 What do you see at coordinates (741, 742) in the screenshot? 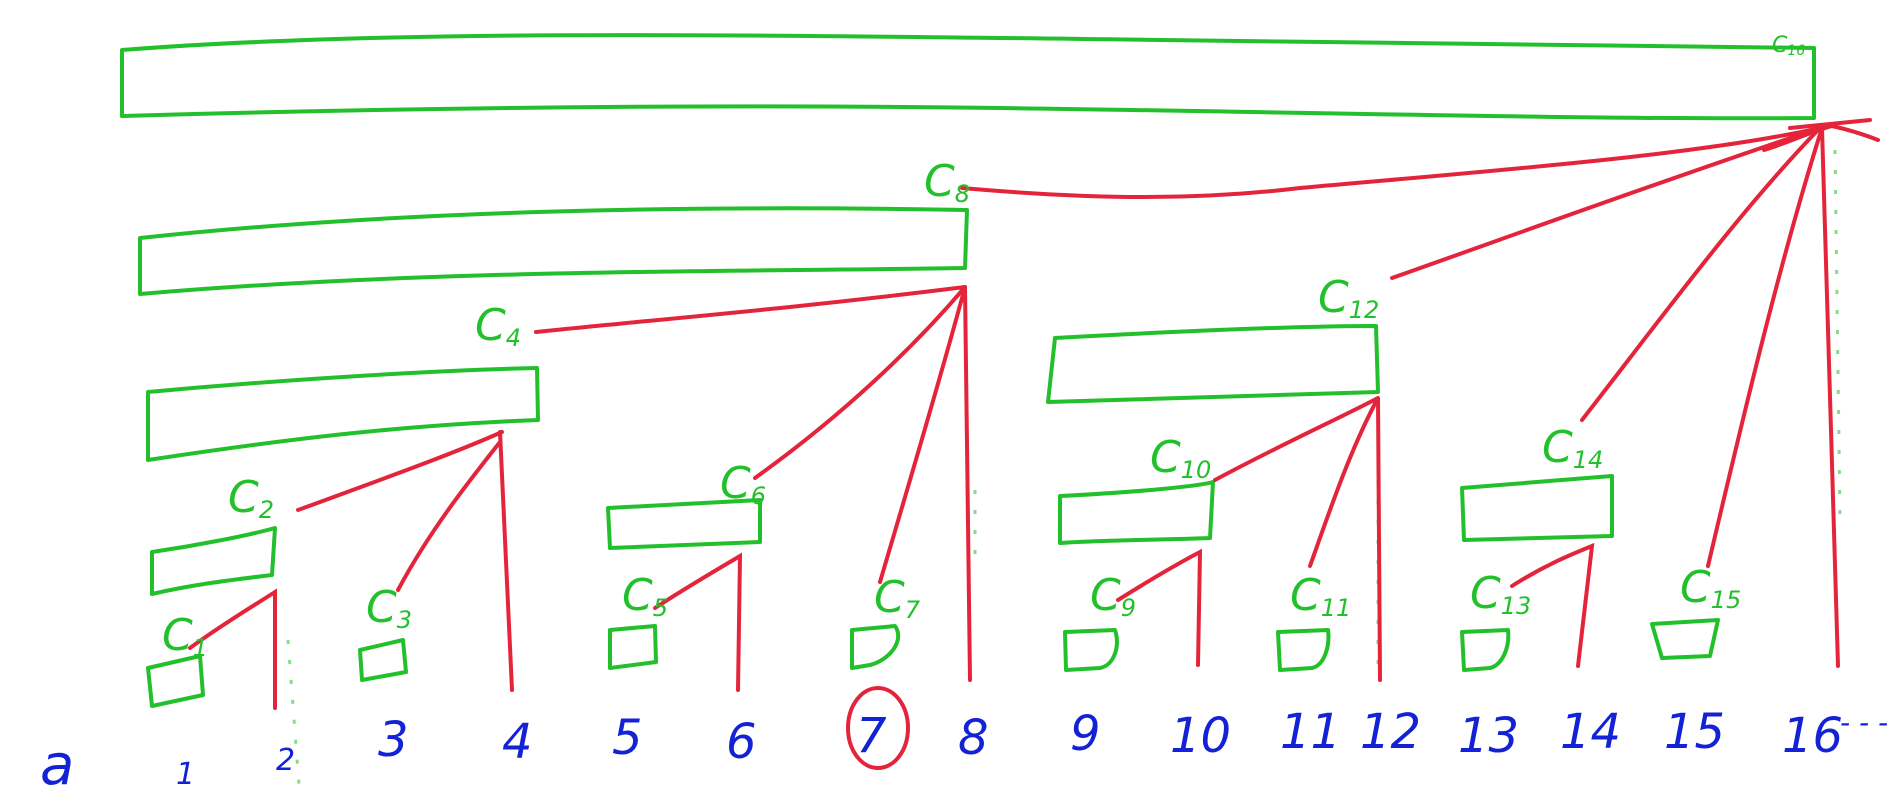
I see `index-6: 6` at bounding box center [741, 742].